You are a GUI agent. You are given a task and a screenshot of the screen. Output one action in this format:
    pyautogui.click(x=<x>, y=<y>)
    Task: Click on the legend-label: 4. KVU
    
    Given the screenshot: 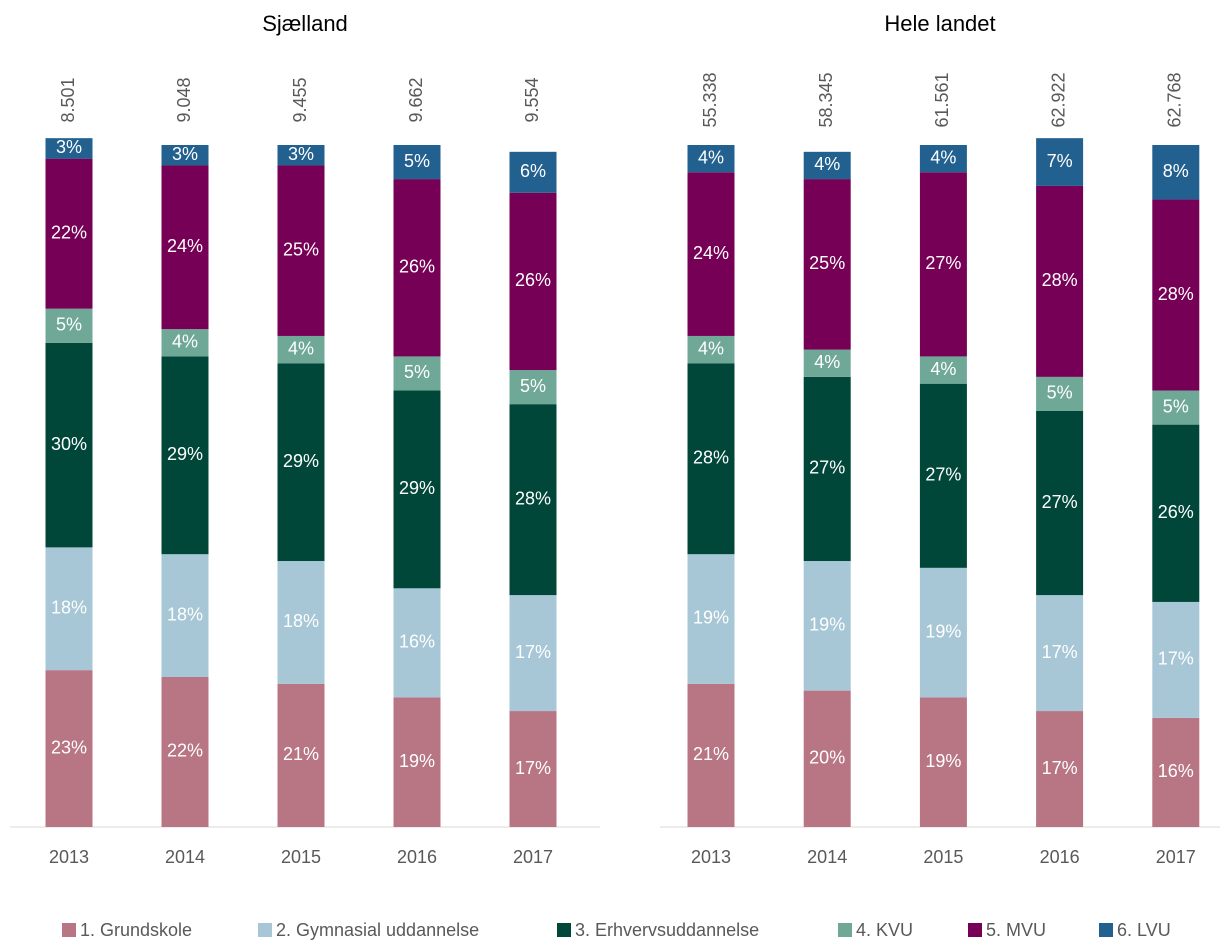 What is the action you would take?
    pyautogui.click(x=884, y=930)
    